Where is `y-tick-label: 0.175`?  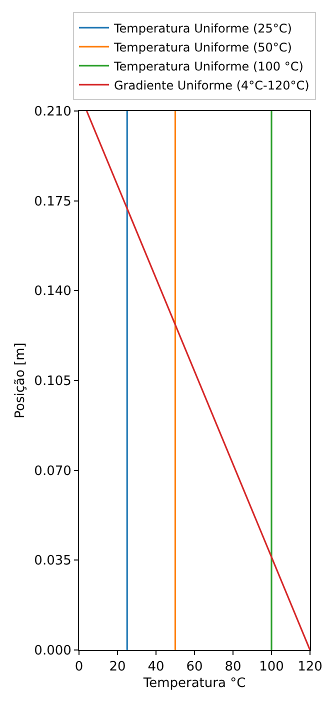
y-tick-label: 0.175 is located at coordinates (53, 202).